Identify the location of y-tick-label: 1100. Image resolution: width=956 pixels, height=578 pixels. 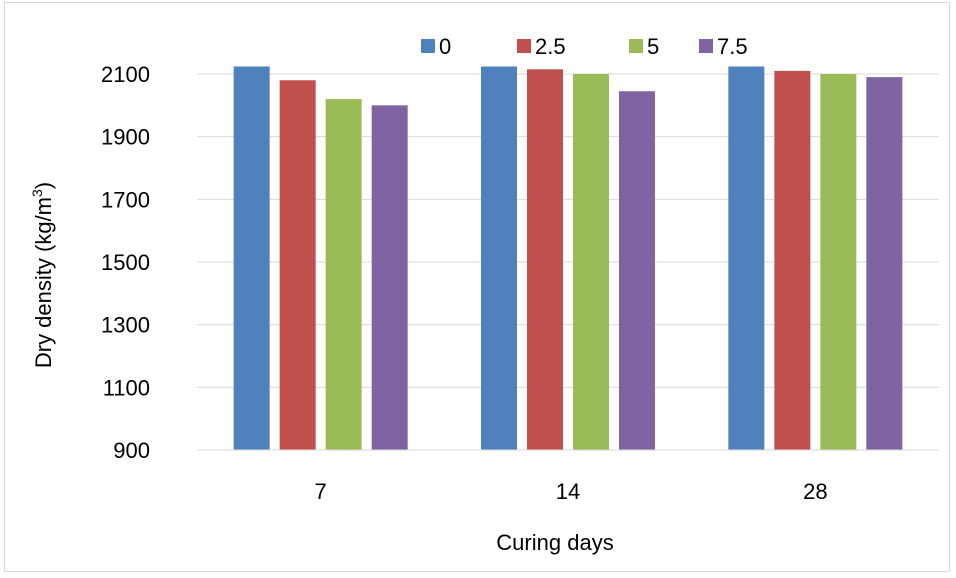
(126, 387).